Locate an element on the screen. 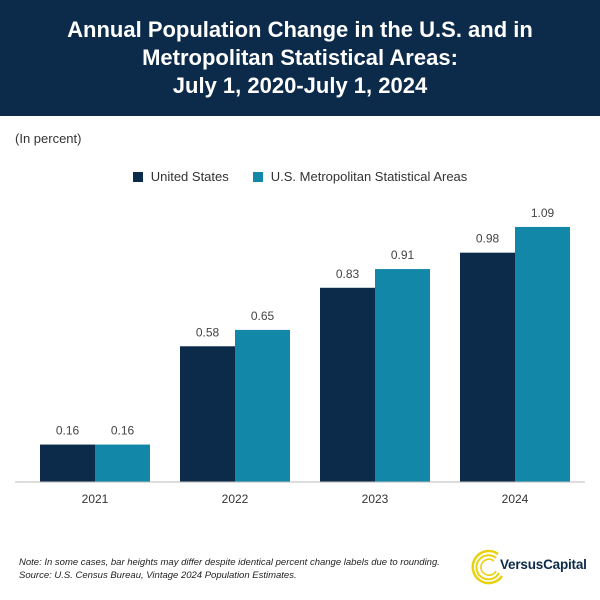 Image resolution: width=600 pixels, height=600 pixels. logo-text: VersusCapital is located at coordinates (543, 564).